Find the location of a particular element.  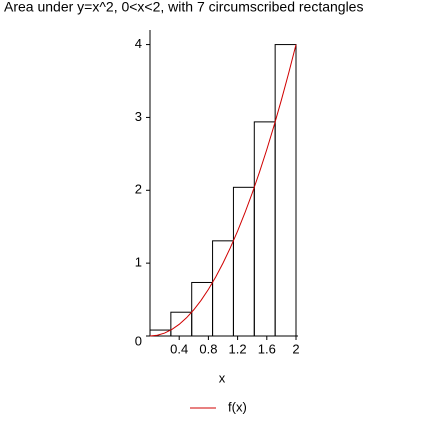

x-tick-label: 0.8 is located at coordinates (208, 348).